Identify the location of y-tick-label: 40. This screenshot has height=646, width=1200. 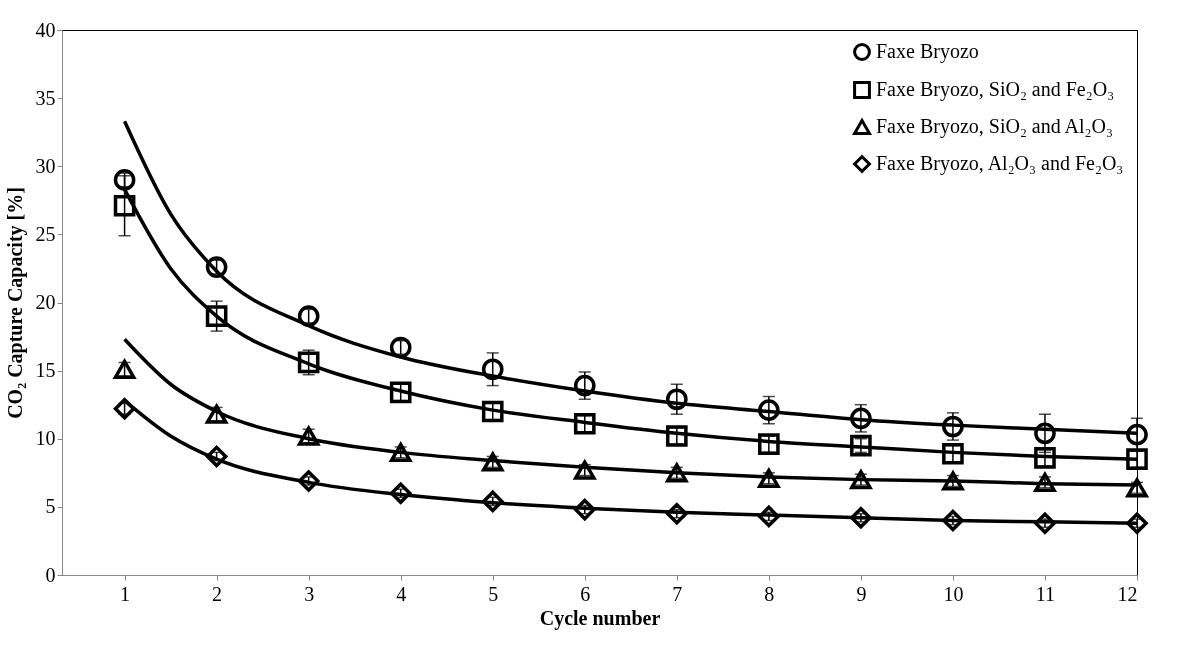
(45, 29).